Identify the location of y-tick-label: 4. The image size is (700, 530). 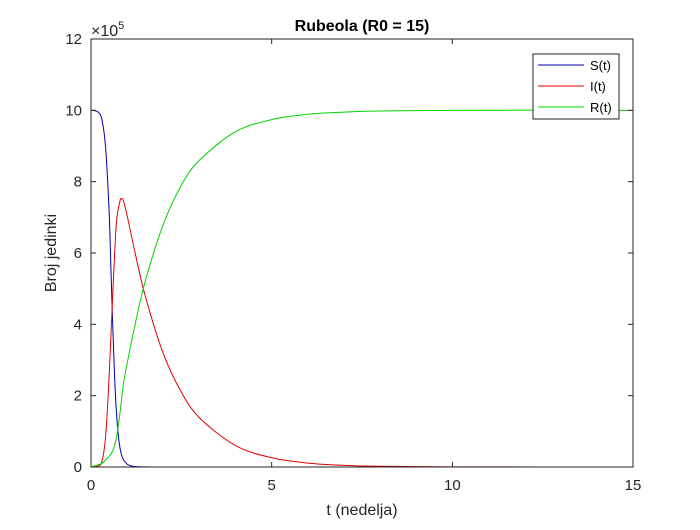
(78, 324).